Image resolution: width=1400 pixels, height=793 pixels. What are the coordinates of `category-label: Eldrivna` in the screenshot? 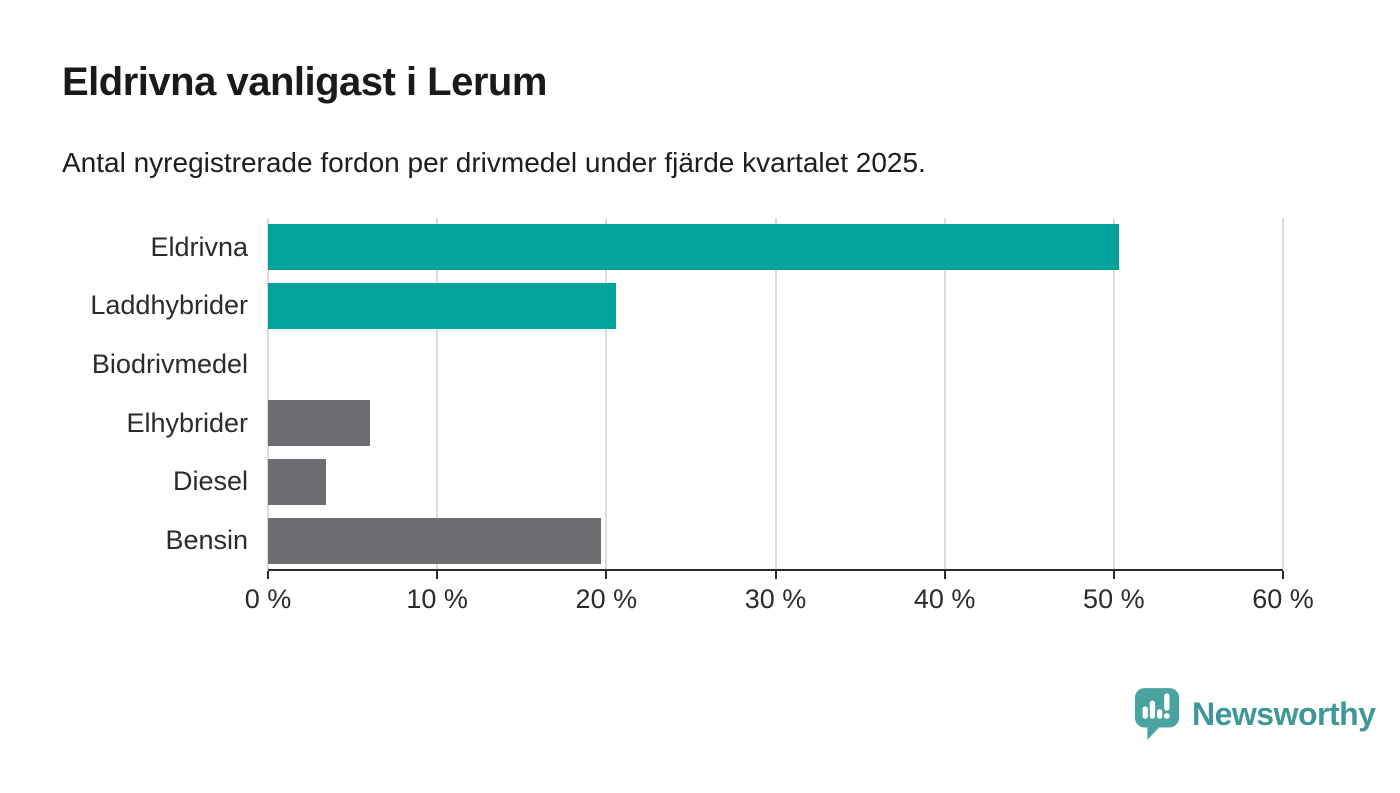 It's located at (199, 246).